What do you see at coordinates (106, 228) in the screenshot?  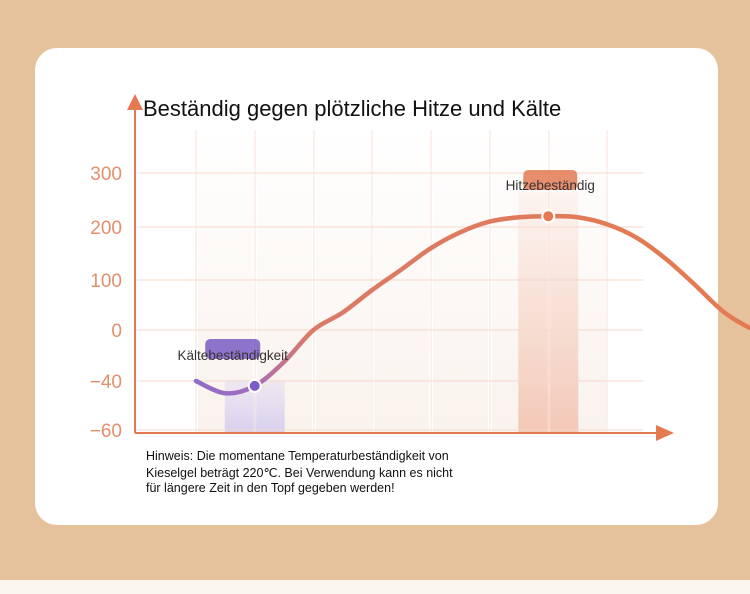 I see `y-tick-label: 200` at bounding box center [106, 228].